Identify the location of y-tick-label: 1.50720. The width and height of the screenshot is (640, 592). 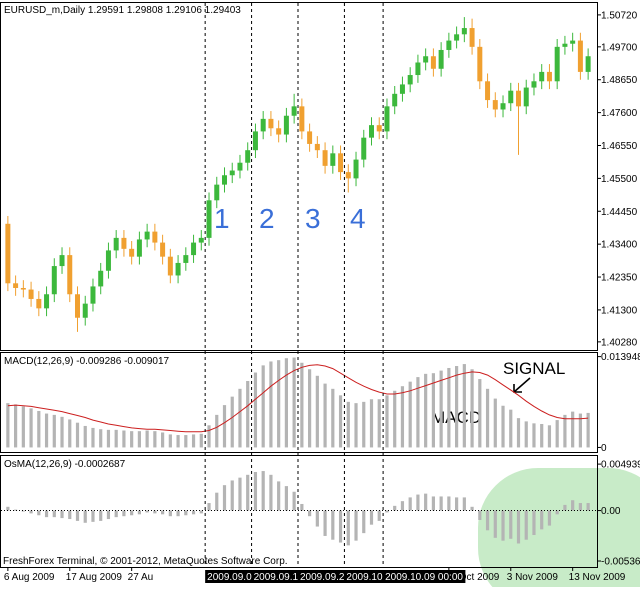
(619, 15).